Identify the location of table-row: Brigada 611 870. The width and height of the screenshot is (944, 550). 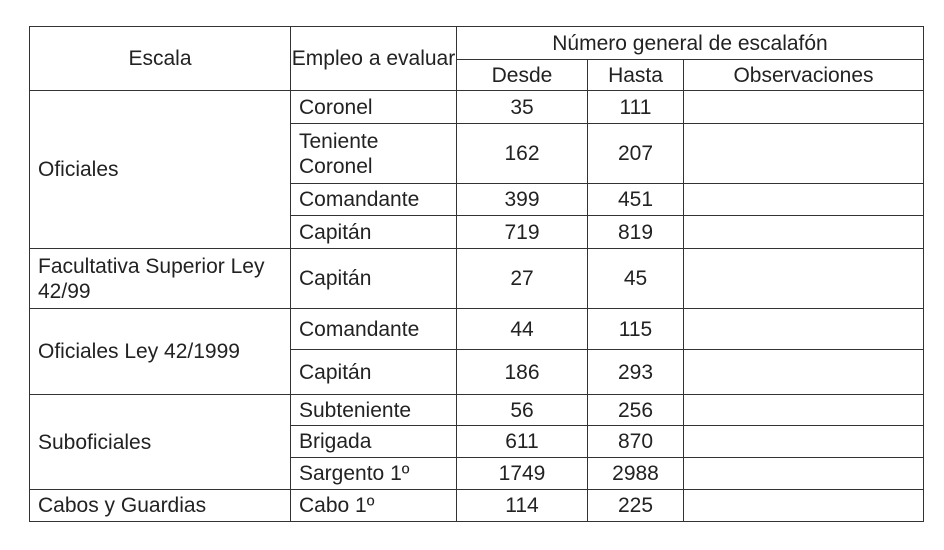
(477, 441).